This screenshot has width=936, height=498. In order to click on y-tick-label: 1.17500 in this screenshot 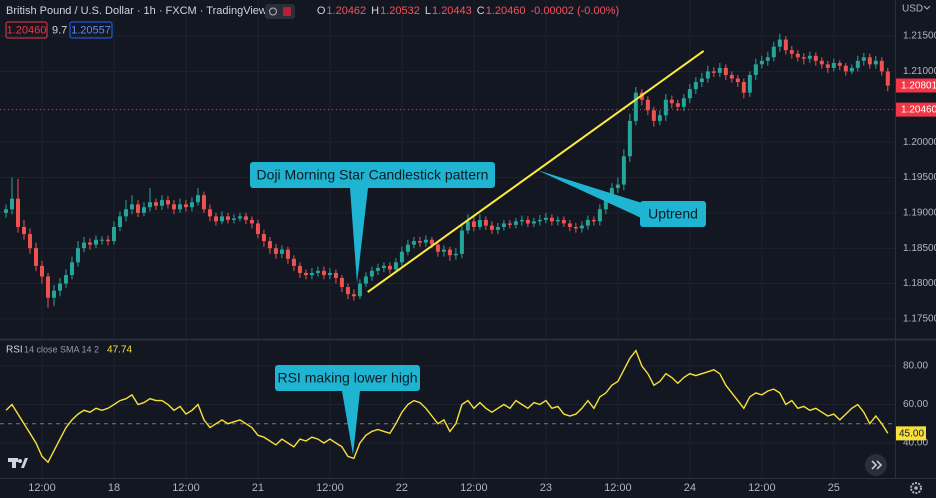, I will do `click(919, 319)`.